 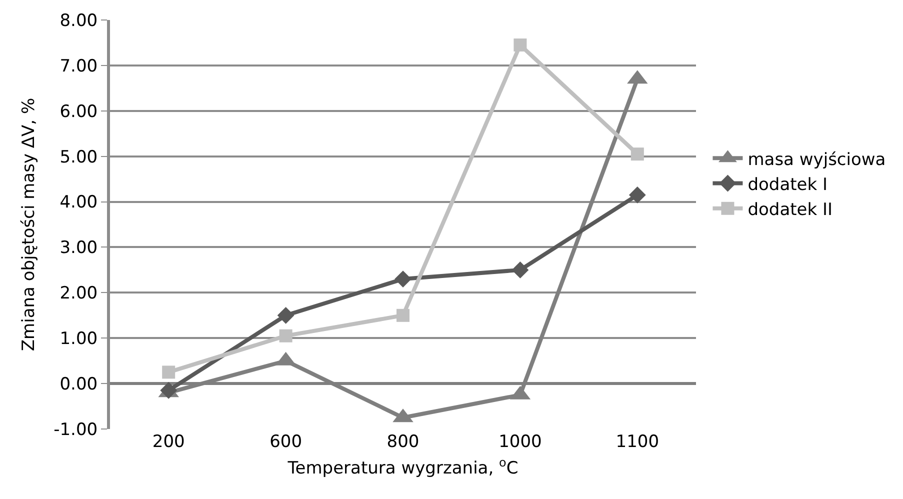 I want to click on y-tick-label: -1.00, so click(x=76, y=430).